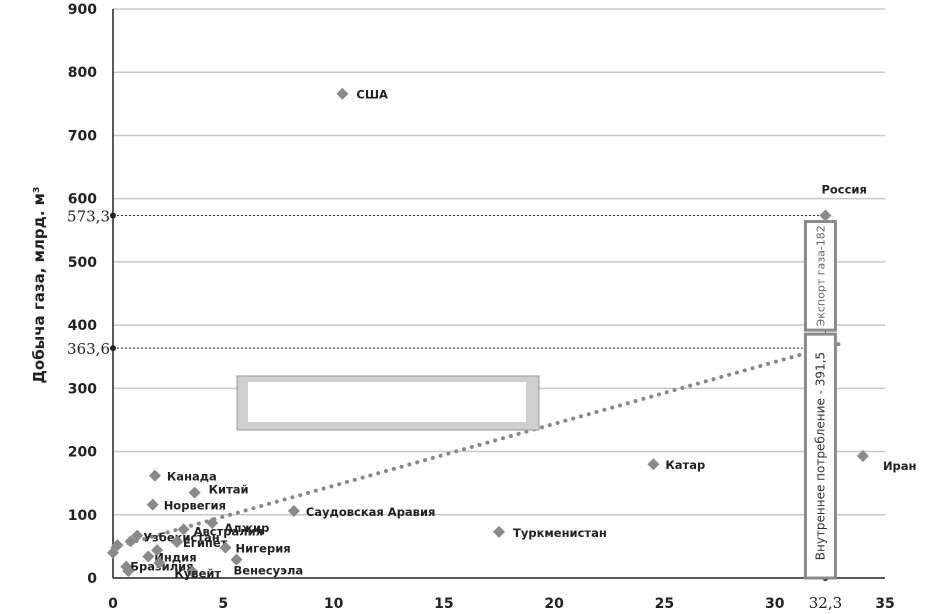 The height and width of the screenshot is (614, 926). What do you see at coordinates (205, 543) in the screenshot?
I see `point-label: Египет` at bounding box center [205, 543].